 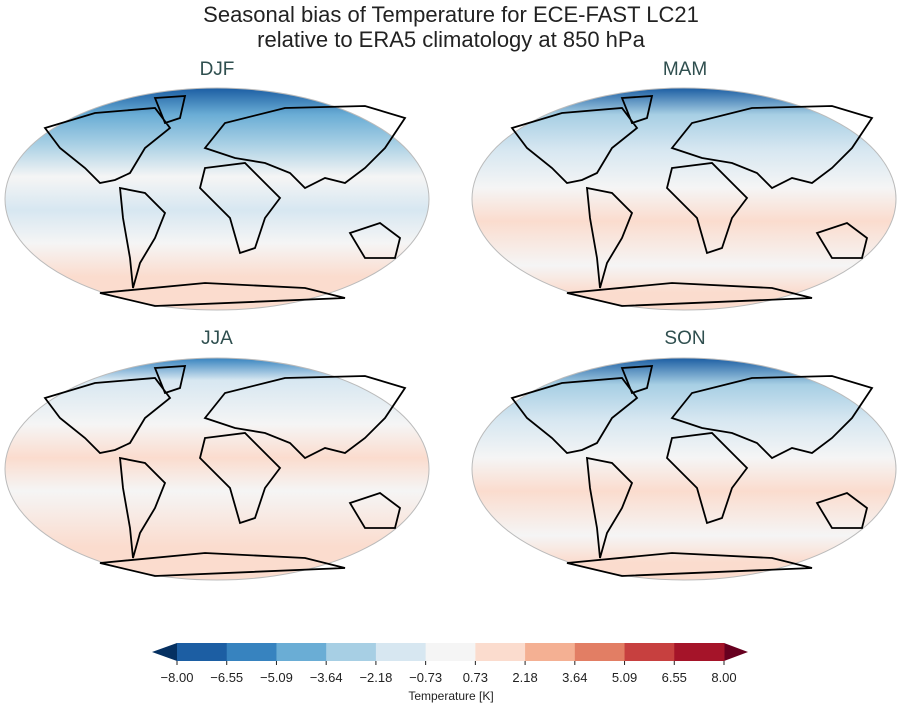 I want to click on colorbar-tick-label: 5.09, so click(x=624, y=677).